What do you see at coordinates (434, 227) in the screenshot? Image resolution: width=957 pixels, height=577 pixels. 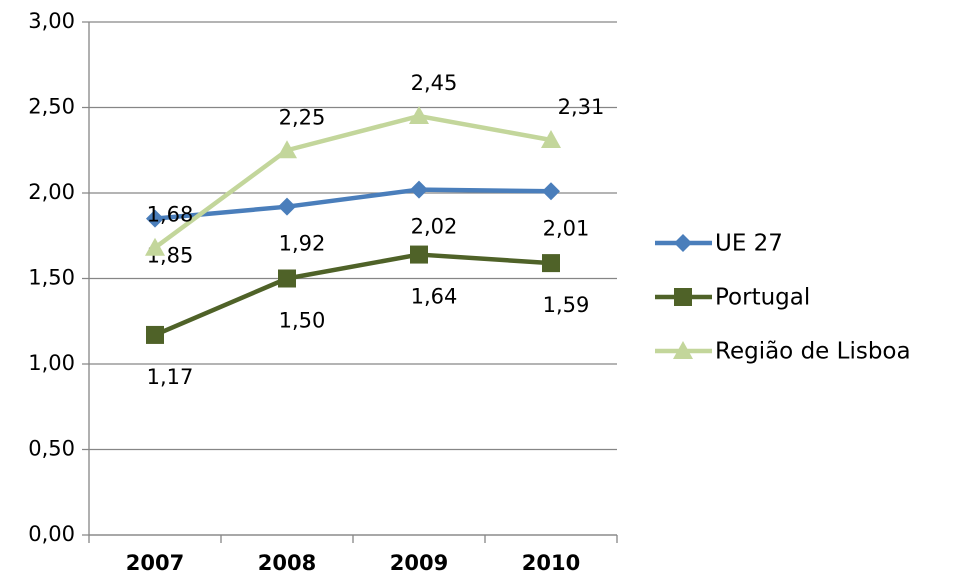 I see `data-label: 2,02` at bounding box center [434, 227].